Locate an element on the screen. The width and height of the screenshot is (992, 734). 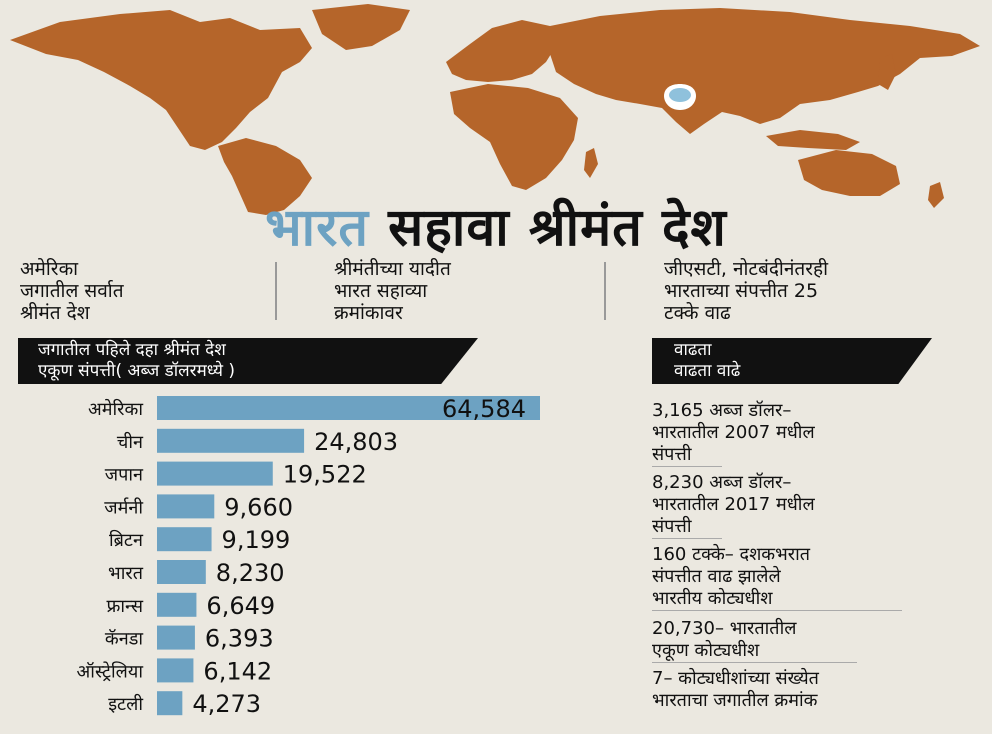
map-greenland is located at coordinates (361, 27).